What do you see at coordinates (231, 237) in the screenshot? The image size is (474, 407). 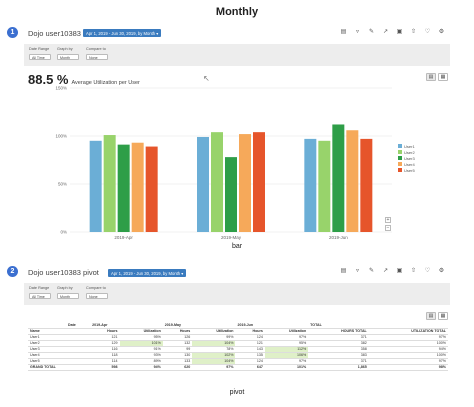 I see `x-tick-label: 2019-May` at bounding box center [231, 237].